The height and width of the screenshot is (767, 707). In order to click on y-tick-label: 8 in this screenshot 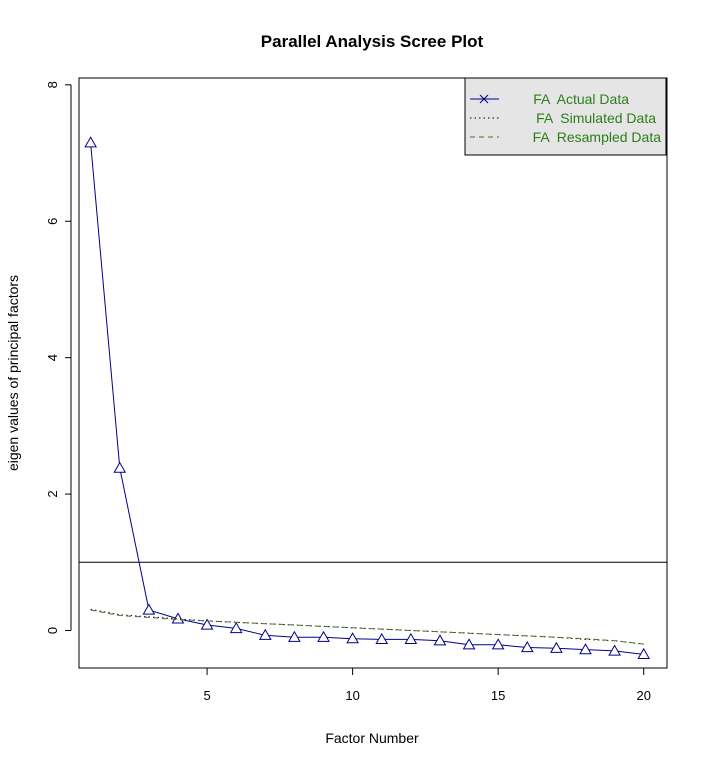, I will do `click(52, 84)`.